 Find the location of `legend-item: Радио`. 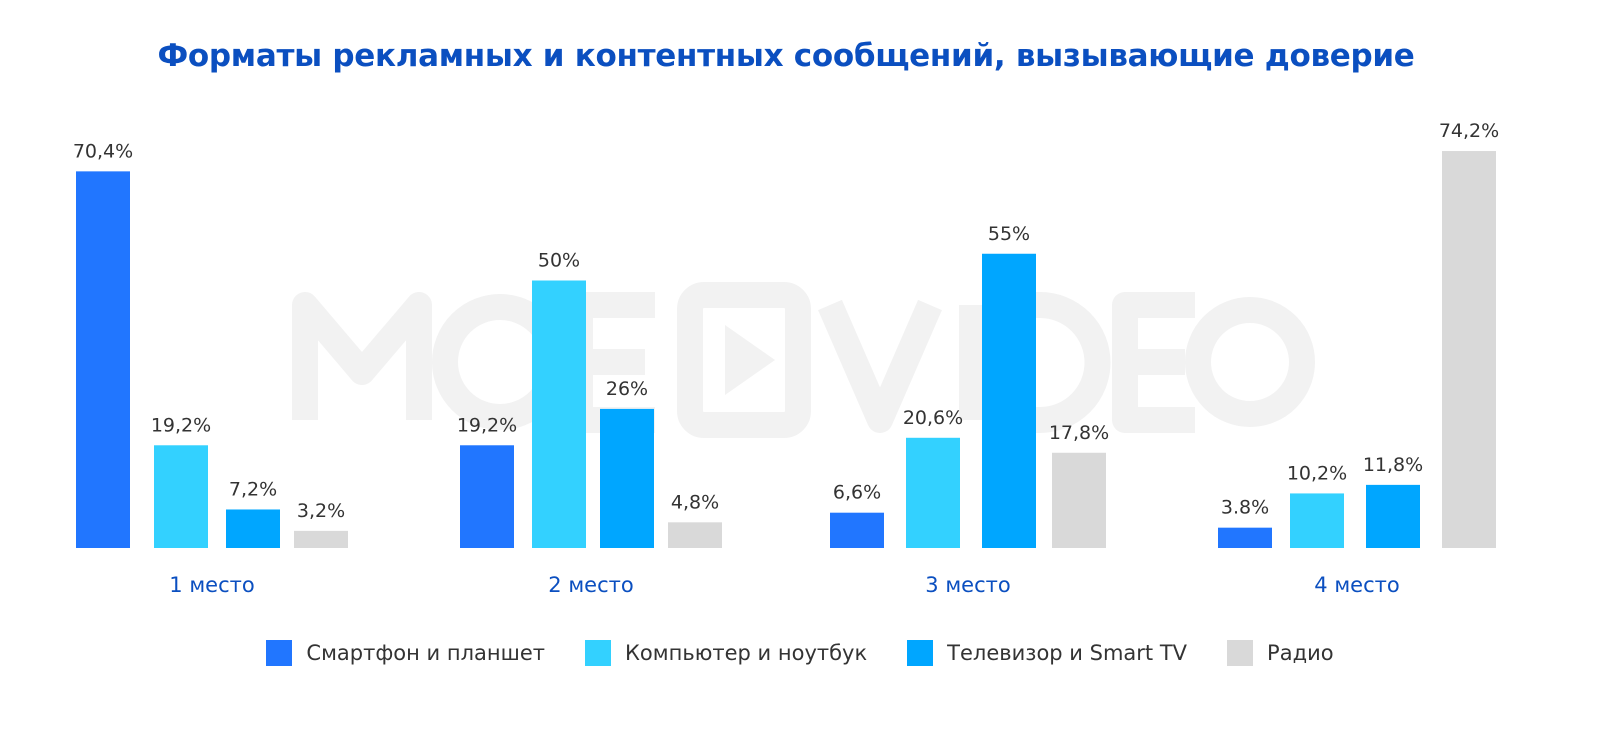

legend-item: Радио is located at coordinates (1280, 653).